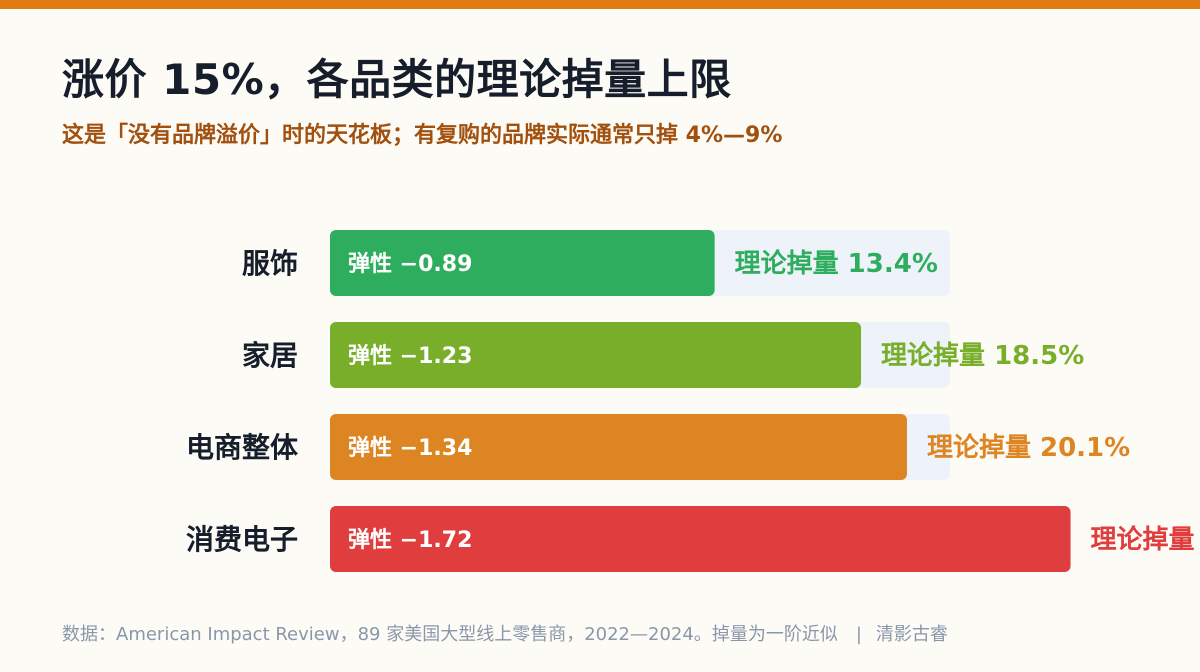 This screenshot has width=1200, height=672. What do you see at coordinates (397, 79) in the screenshot?
I see `chart-title: 涨价 15%，各品类的理论掉量上限` at bounding box center [397, 79].